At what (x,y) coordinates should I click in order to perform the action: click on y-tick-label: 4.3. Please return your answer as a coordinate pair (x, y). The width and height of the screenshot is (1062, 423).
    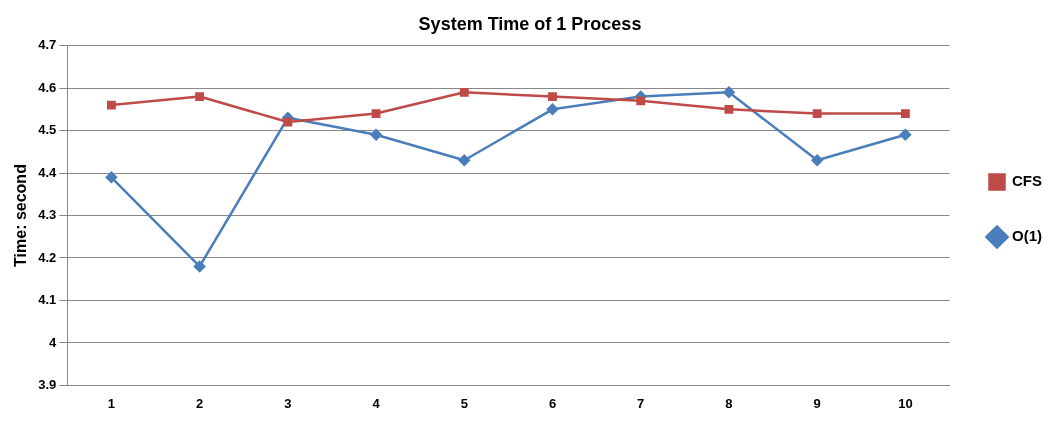
    Looking at the image, I should click on (47, 215).